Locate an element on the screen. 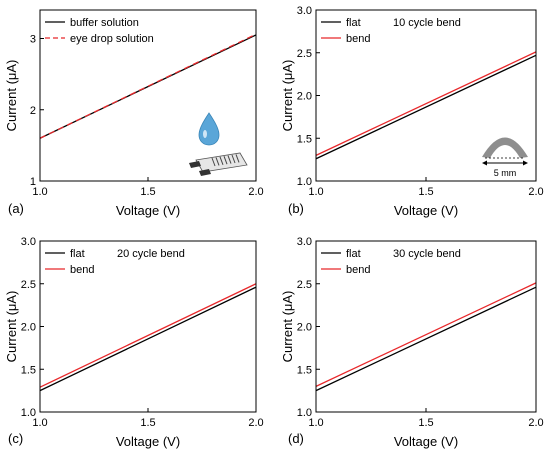  dimension-arrowhead-right is located at coordinates (525, 163).